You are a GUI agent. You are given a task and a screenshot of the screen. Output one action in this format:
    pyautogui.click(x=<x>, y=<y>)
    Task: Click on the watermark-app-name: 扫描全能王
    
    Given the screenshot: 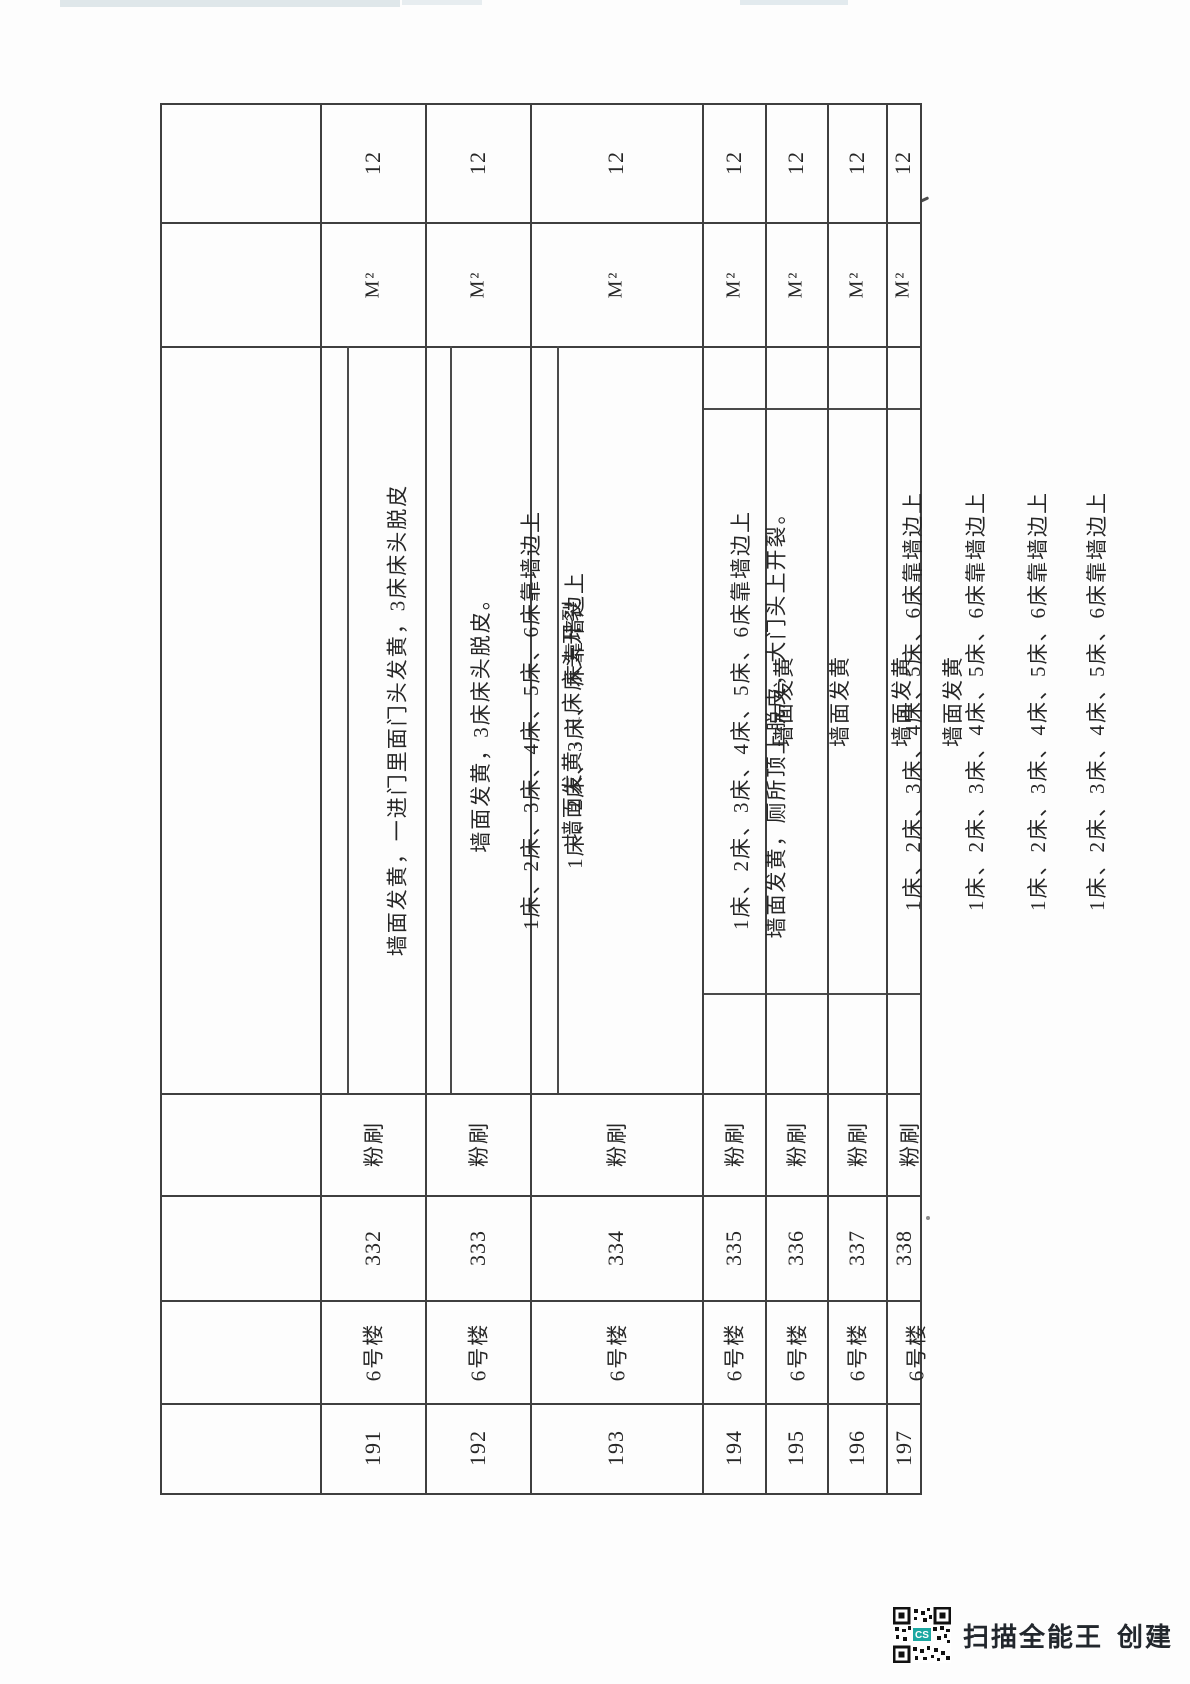 What is the action you would take?
    pyautogui.click(x=1033, y=1636)
    